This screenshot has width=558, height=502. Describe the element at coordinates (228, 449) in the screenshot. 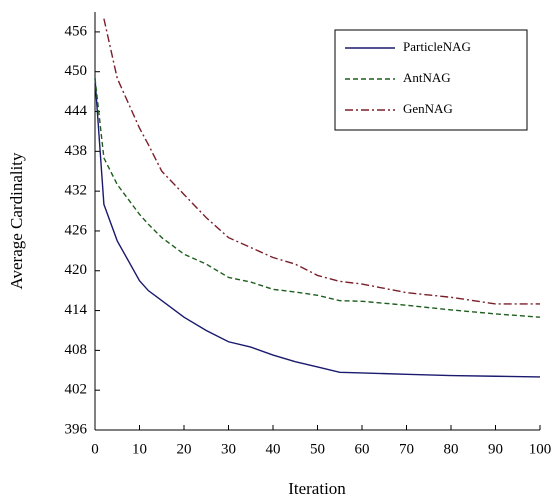

I see `x-tick-label: 30` at that location.